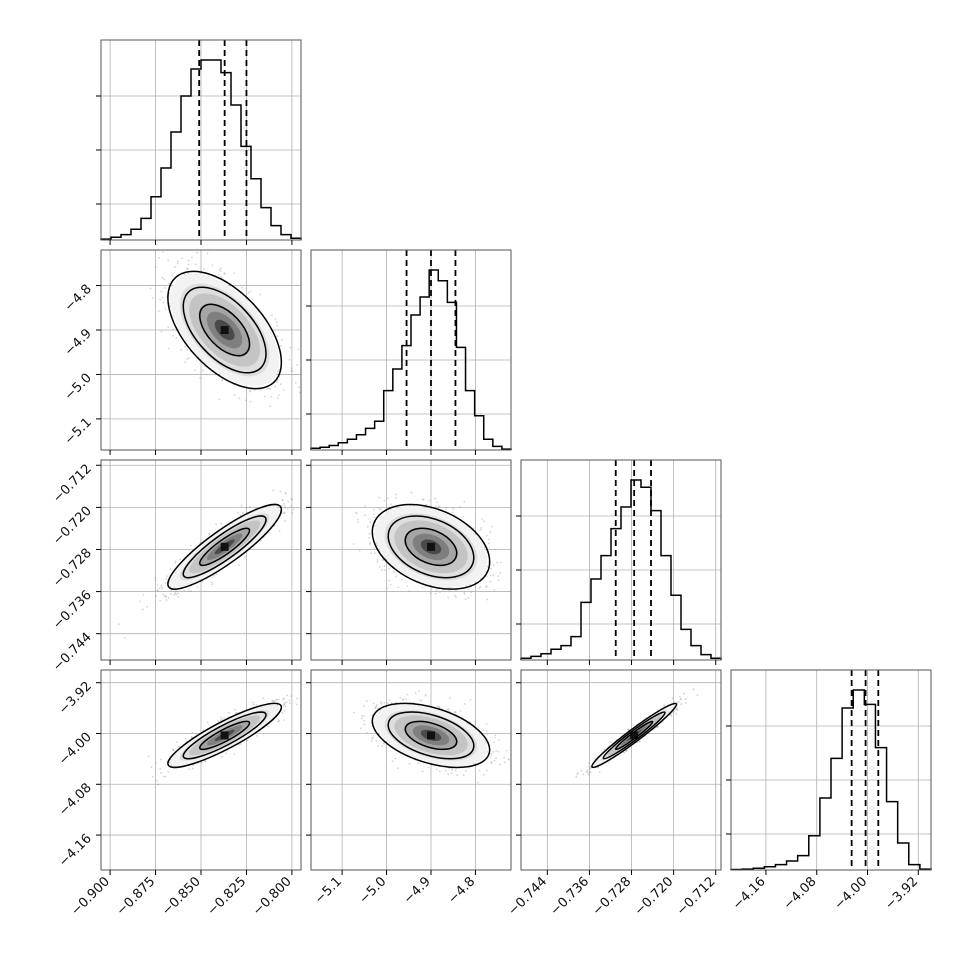  Describe the element at coordinates (78, 342) in the screenshot. I see `y-tick-label: −4.9` at that location.